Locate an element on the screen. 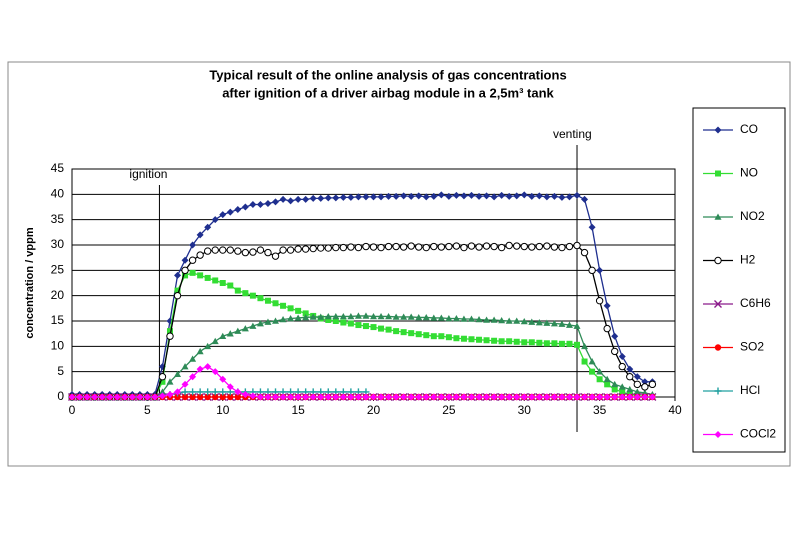 The height and width of the screenshot is (533, 800). y-tick-label: 35 is located at coordinates (58, 219).